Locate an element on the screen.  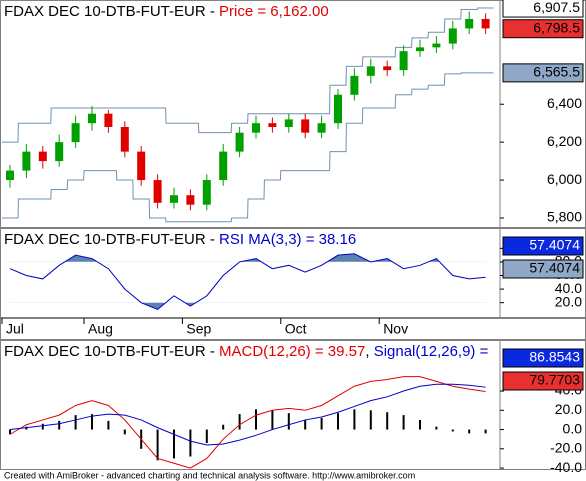
price-marker-label: 6,798.5 is located at coordinates (556, 27).